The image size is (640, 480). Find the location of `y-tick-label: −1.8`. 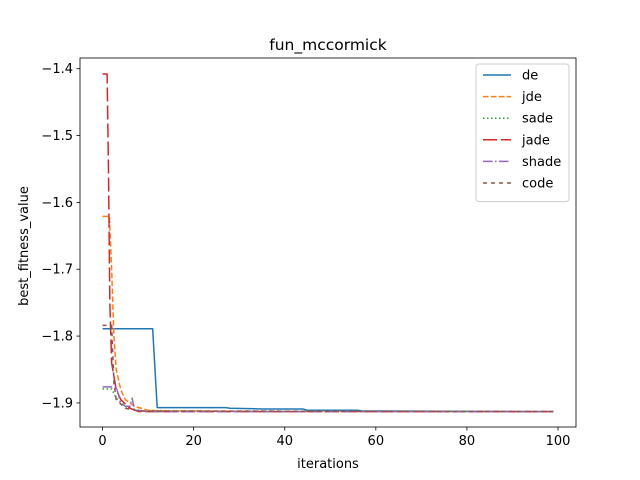

y-tick-label: −1.8 is located at coordinates (57, 337).